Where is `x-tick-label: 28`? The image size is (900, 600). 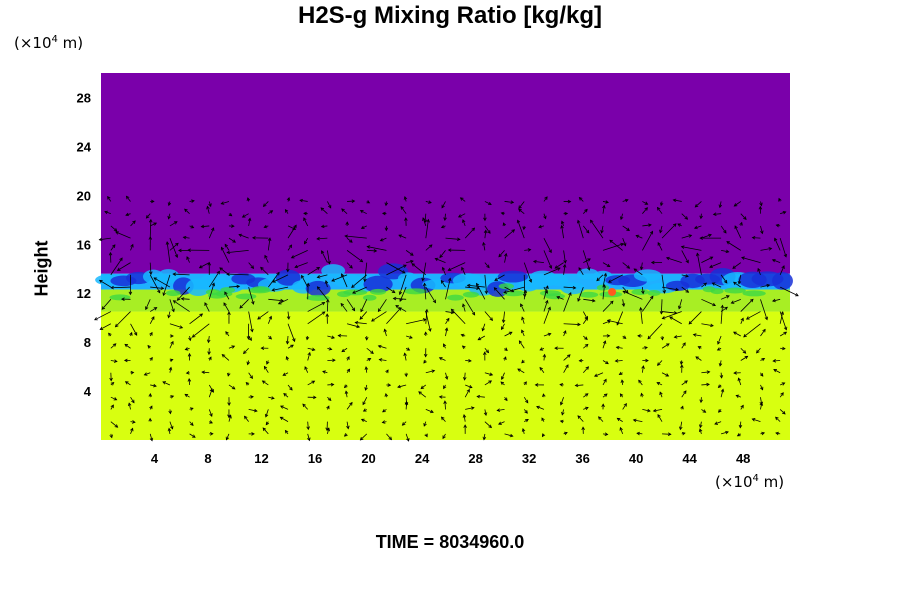
x-tick-label: 28 is located at coordinates (475, 458).